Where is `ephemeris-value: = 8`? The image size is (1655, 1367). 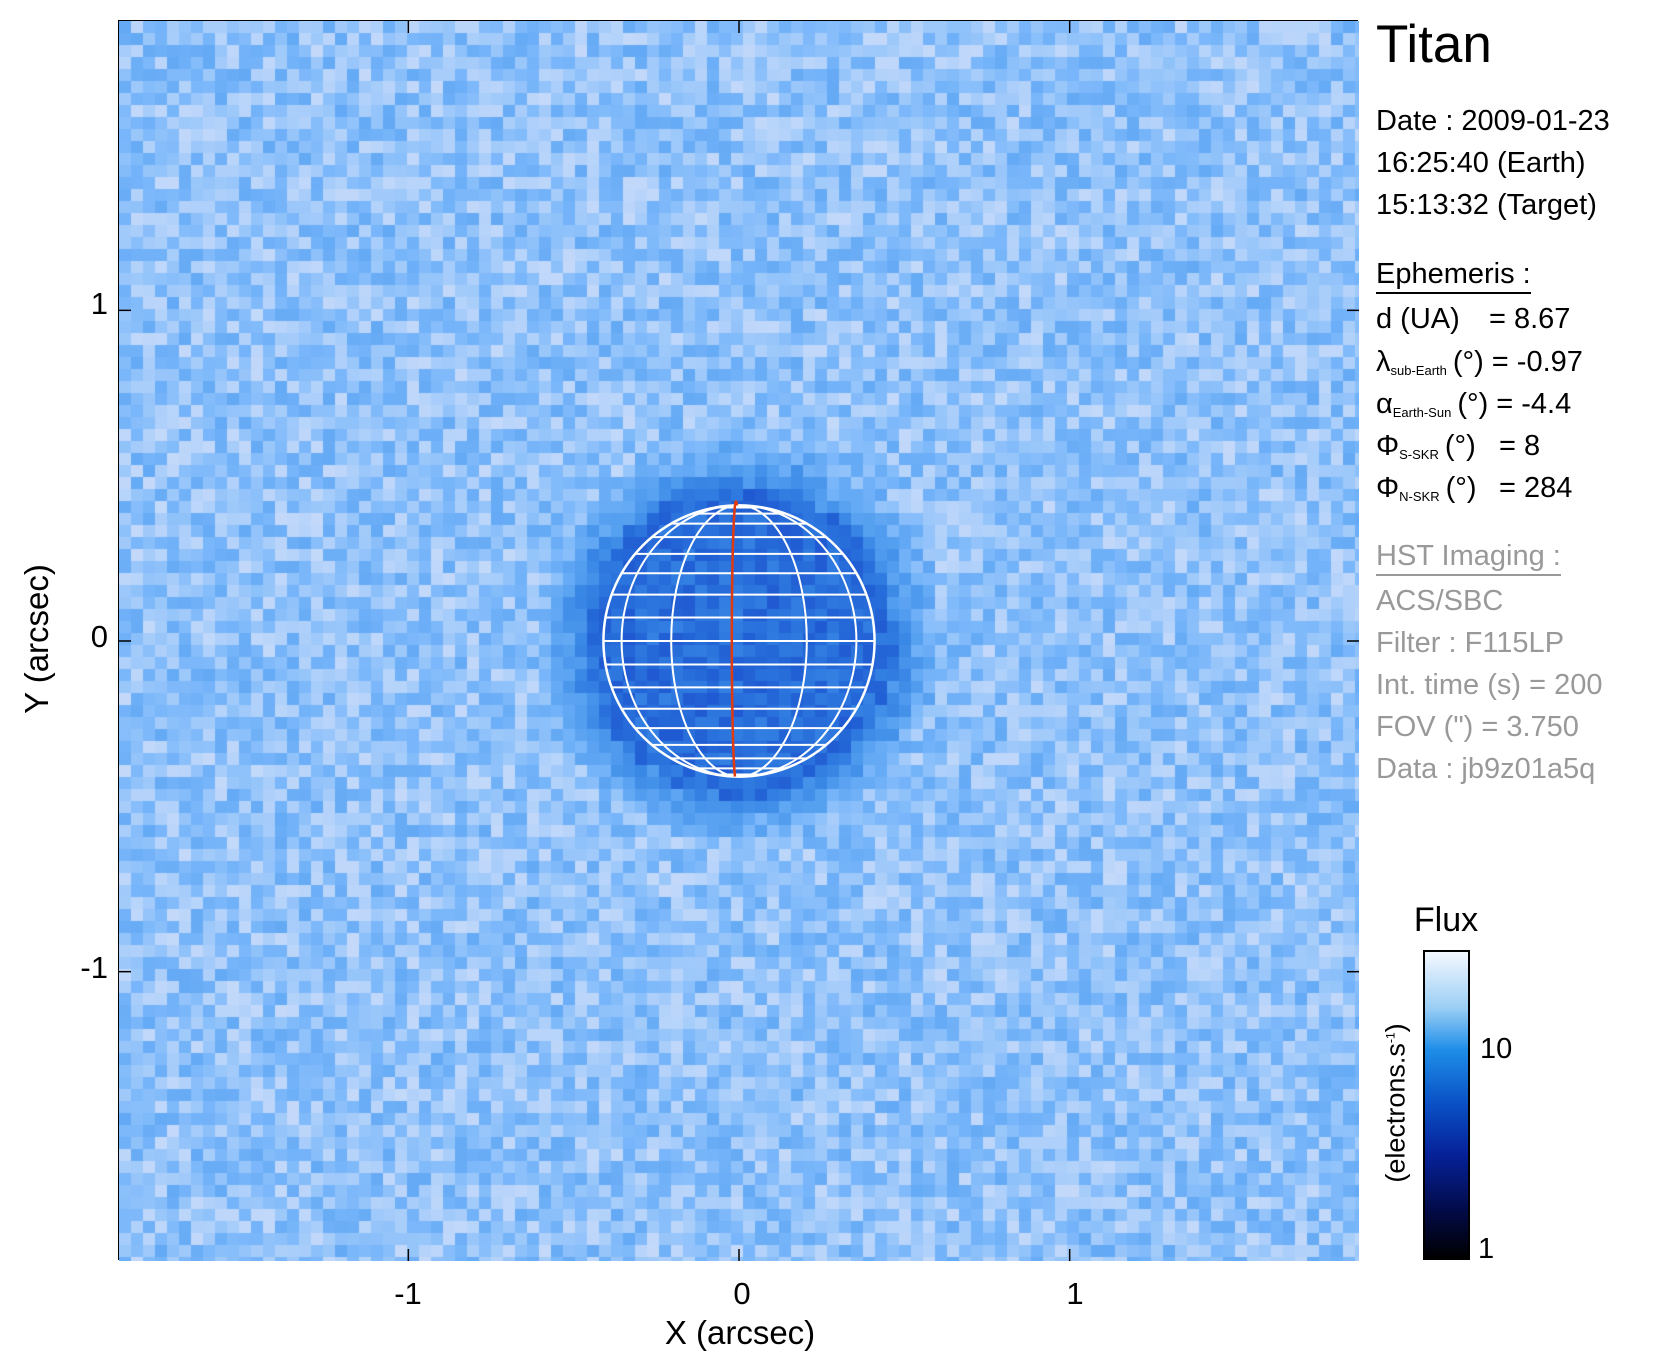 ephemeris-value: = 8 is located at coordinates (1520, 446).